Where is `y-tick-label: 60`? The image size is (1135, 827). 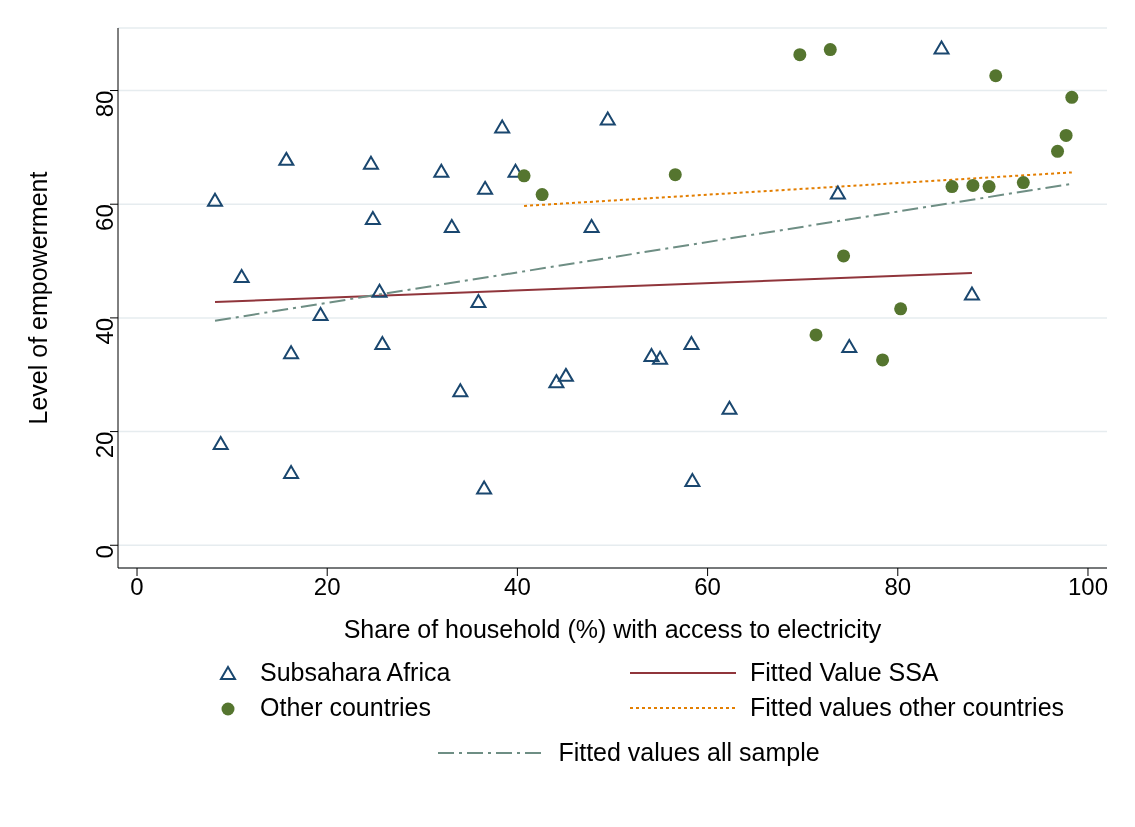 y-tick-label: 60 is located at coordinates (104, 217).